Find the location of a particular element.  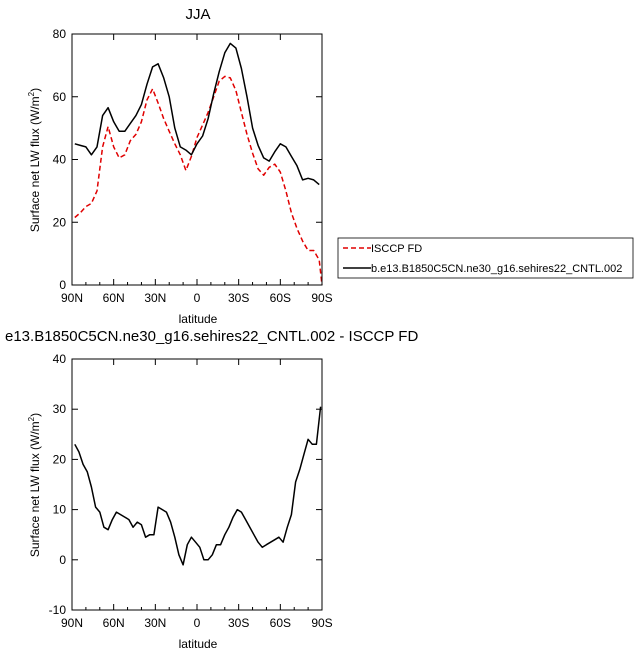

top-y-axis-label-text: Surface net LW flux (W/m is located at coordinates (35, 164).